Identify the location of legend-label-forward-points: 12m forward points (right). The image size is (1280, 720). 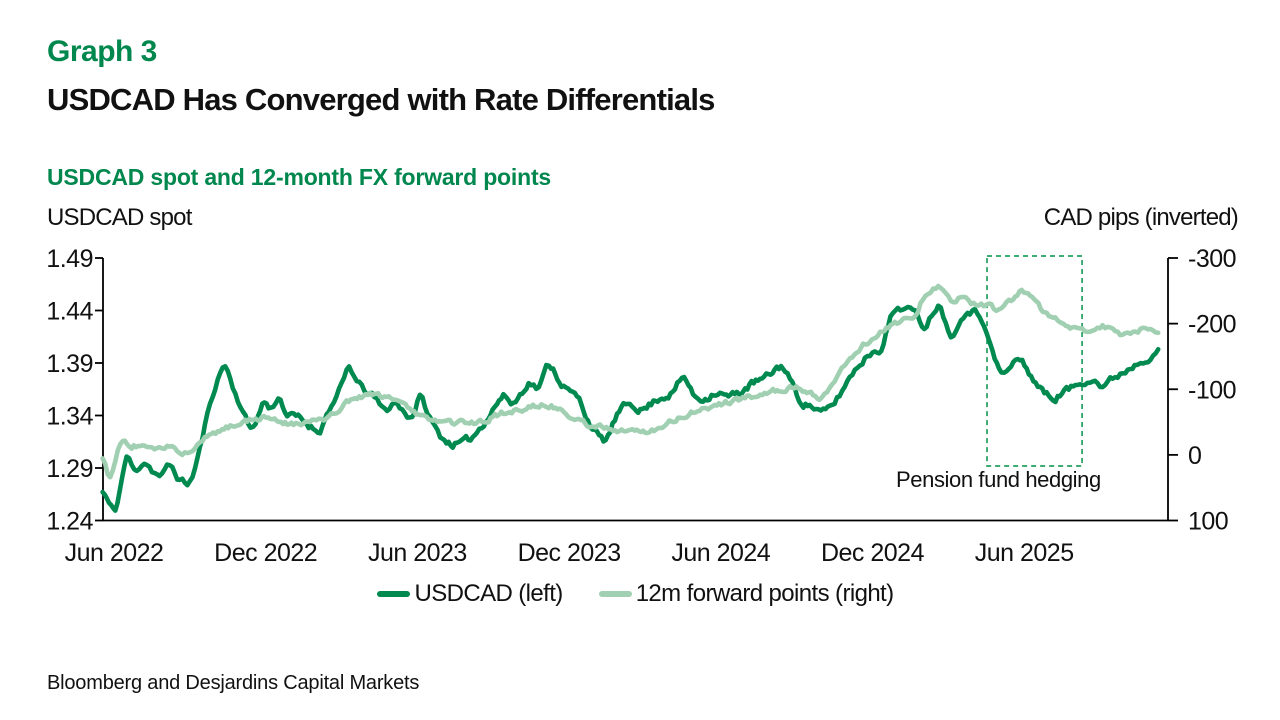
(764, 593).